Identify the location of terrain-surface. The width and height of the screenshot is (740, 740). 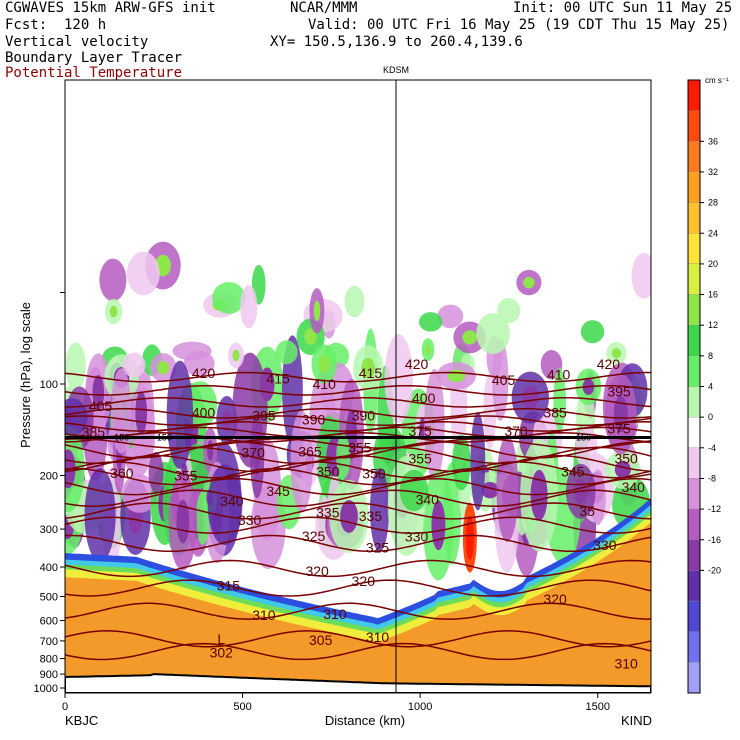
(358, 683).